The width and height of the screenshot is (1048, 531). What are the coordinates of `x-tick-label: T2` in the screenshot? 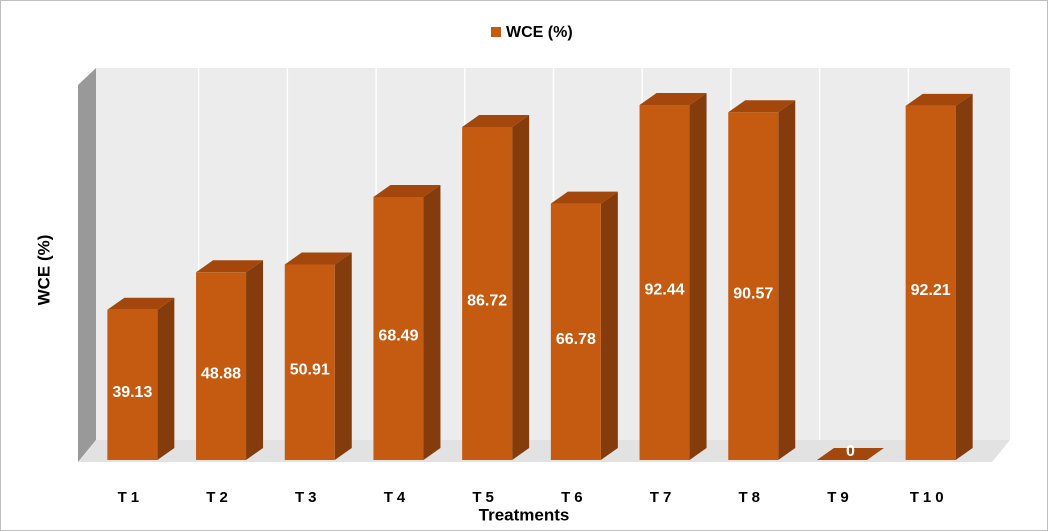 It's located at (219, 497).